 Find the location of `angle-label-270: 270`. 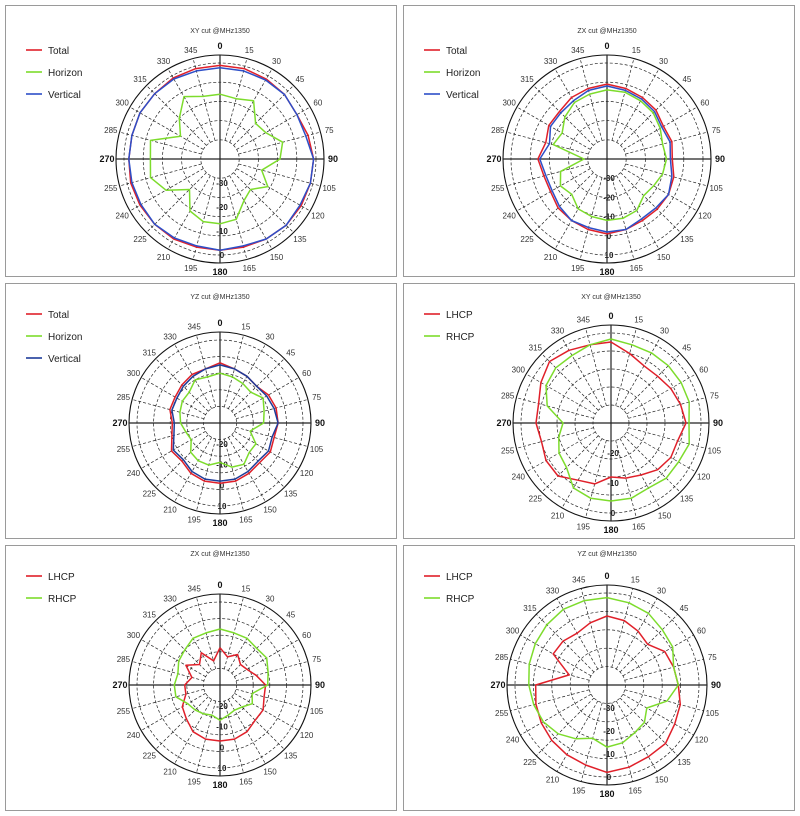

angle-label-270: 270 is located at coordinates (497, 685).